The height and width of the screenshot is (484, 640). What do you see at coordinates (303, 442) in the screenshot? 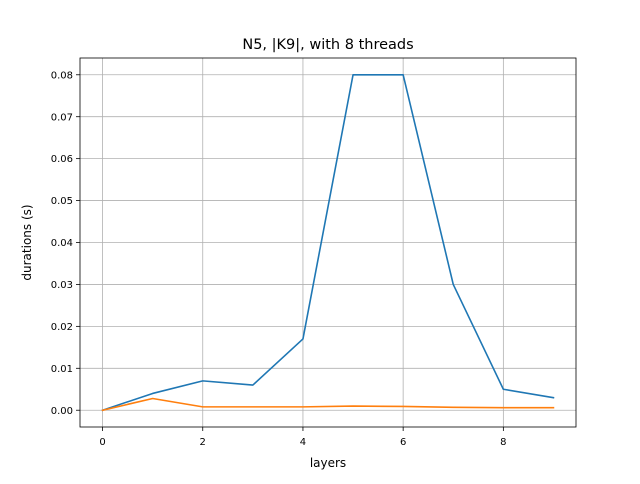
I see `x-tick-label: 4` at bounding box center [303, 442].